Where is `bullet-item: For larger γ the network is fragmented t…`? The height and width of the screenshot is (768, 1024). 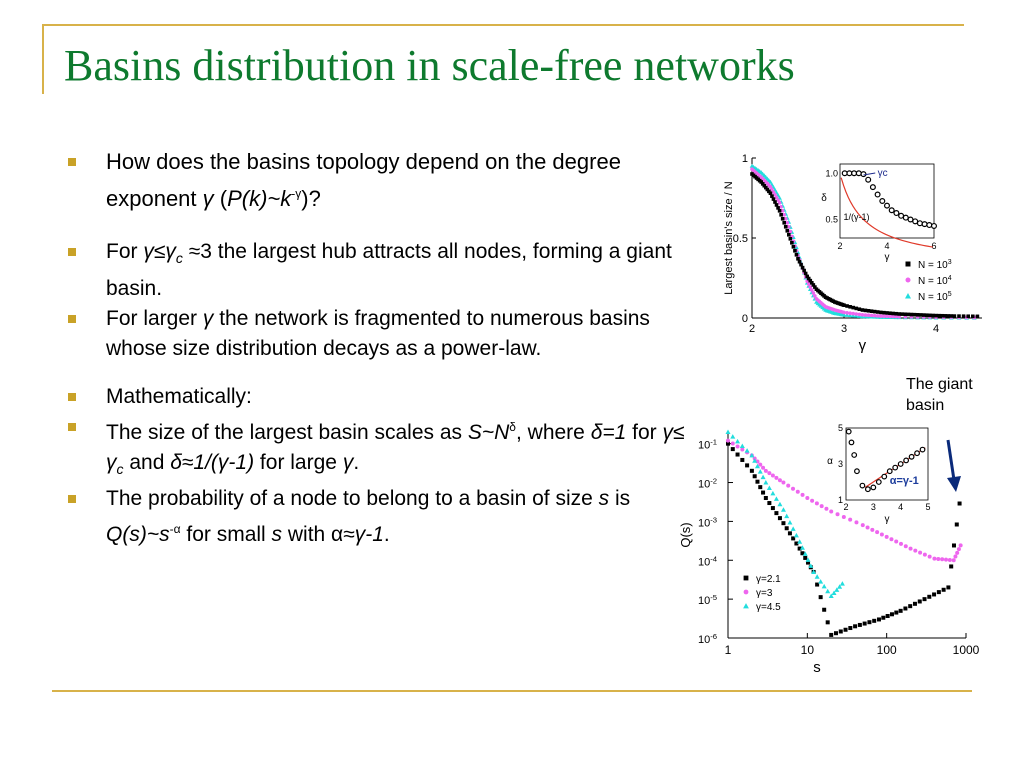 bullet-item: For larger γ the network is fragmented t… is located at coordinates (378, 334).